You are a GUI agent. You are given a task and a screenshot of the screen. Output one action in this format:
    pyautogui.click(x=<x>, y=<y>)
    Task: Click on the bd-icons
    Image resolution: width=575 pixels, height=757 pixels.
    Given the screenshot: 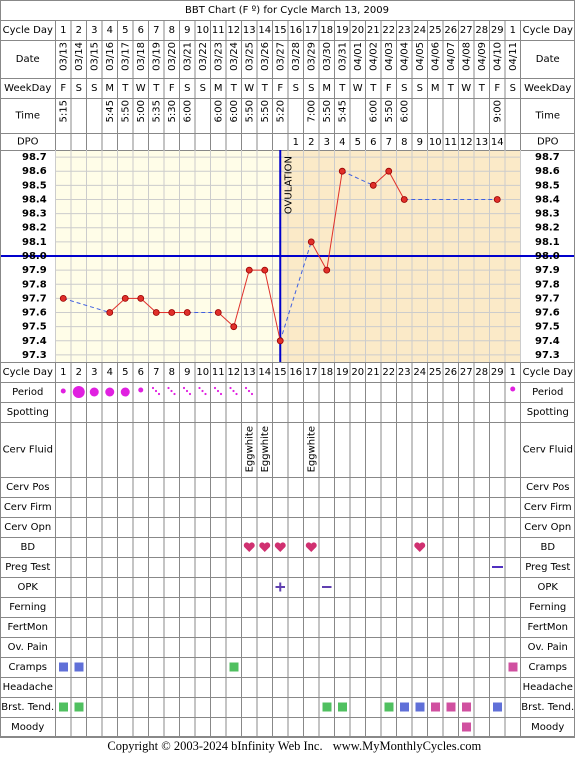 What is the action you would take?
    pyautogui.click(x=334, y=547)
    